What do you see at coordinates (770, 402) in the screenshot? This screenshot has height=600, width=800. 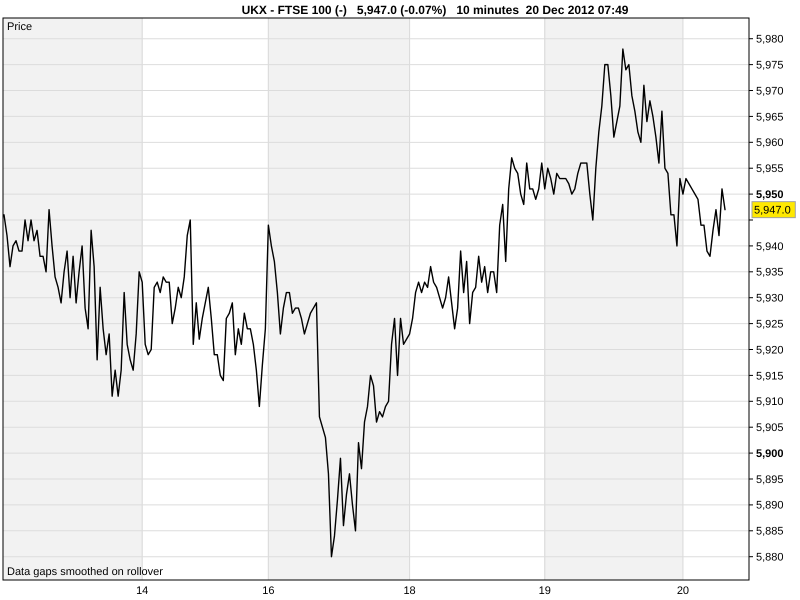 I see `y-tick-label: 5,910` at bounding box center [770, 402].